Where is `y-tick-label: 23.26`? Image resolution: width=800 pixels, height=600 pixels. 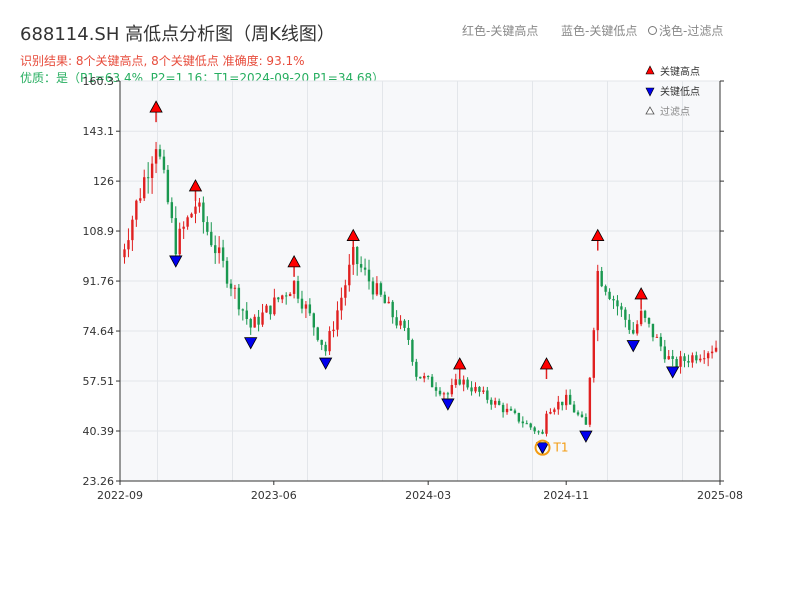 y-tick-label: 23.26 is located at coordinates (99, 481).